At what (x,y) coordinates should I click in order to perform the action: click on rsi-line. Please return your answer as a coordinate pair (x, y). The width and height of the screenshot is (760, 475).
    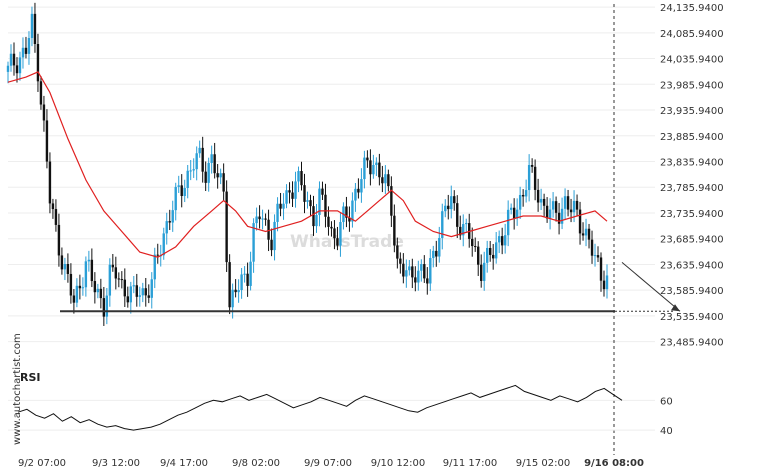
    Looking at the image, I should click on (320, 407).